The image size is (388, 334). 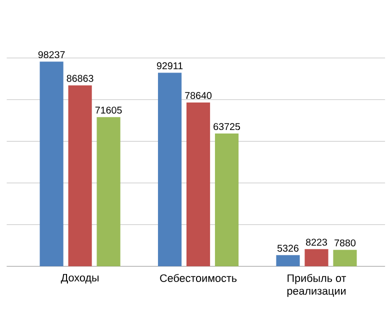 What do you see at coordinates (287, 248) in the screenshot?
I see `data-label: 5326` at bounding box center [287, 248].